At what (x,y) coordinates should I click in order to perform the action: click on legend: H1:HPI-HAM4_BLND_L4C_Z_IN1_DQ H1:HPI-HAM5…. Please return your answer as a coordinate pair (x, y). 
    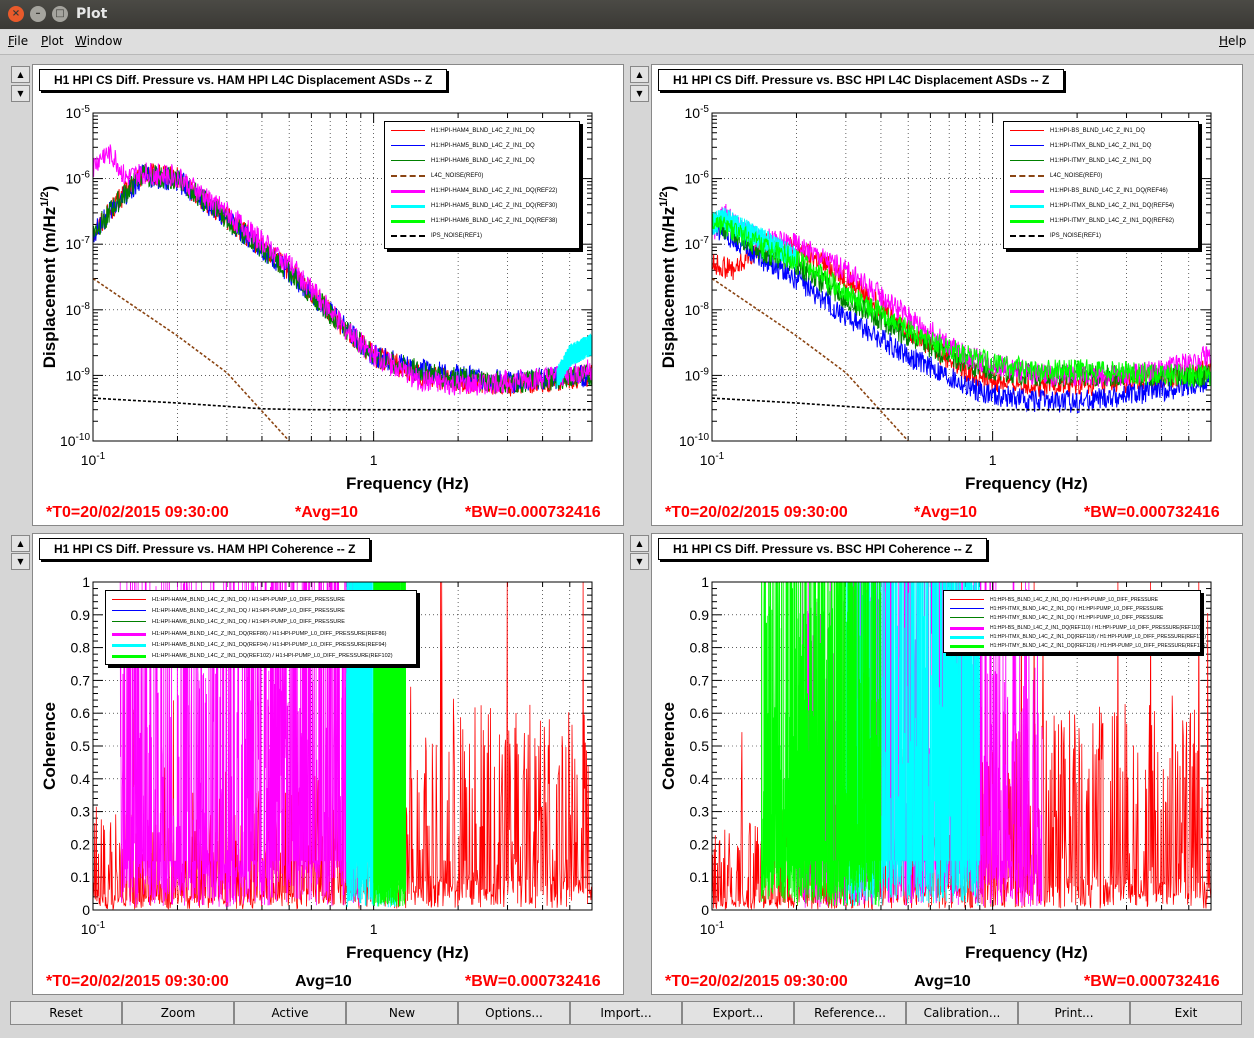
    Looking at the image, I should click on (482, 185).